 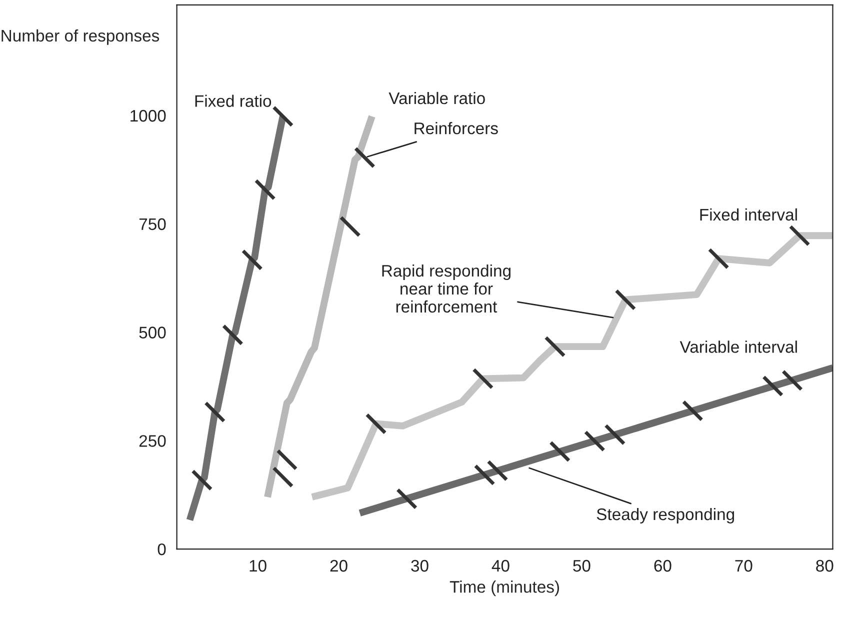 What do you see at coordinates (436, 98) in the screenshot?
I see `series-label: Variable ratio` at bounding box center [436, 98].